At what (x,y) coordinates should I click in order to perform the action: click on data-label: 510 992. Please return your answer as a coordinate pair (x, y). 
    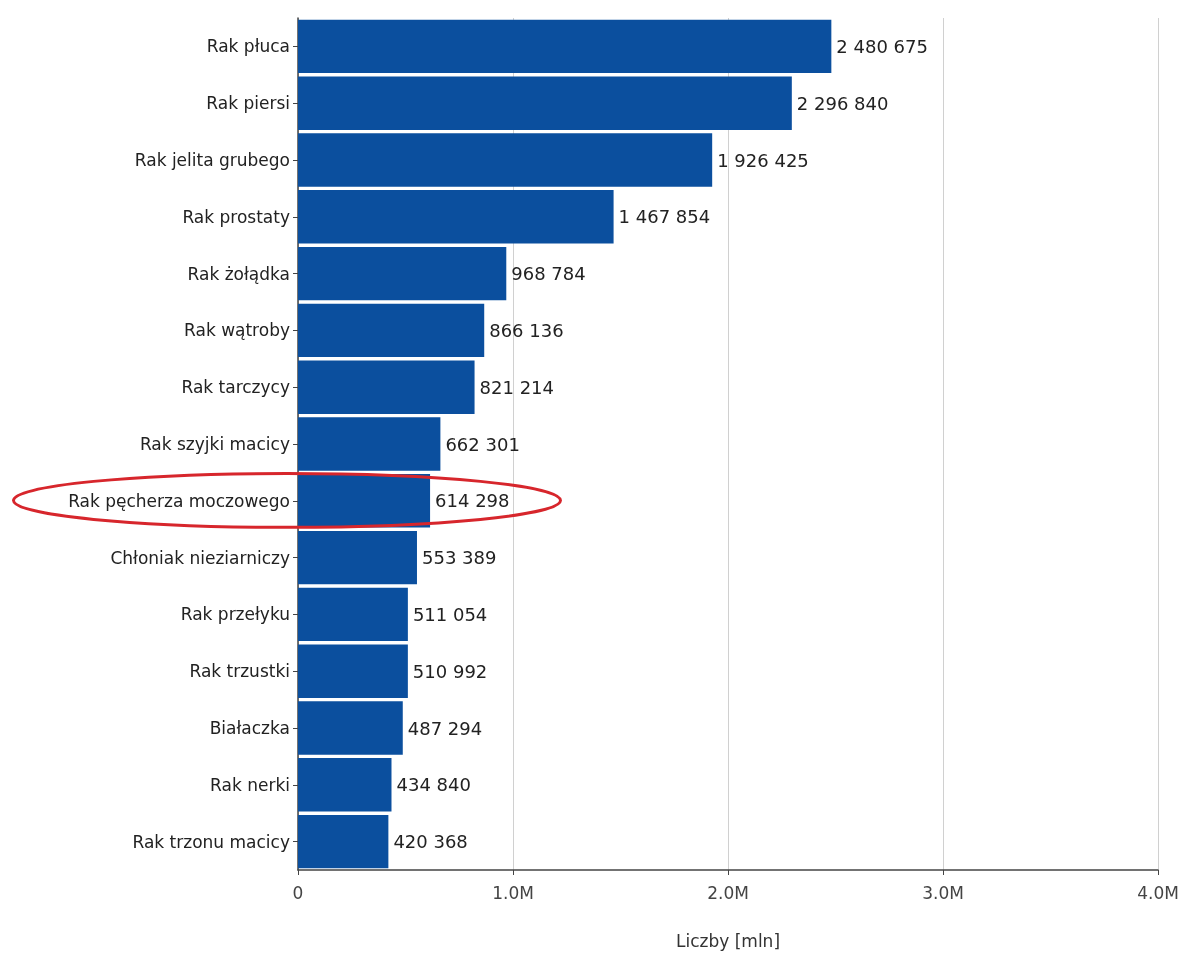
    Looking at the image, I should click on (450, 671).